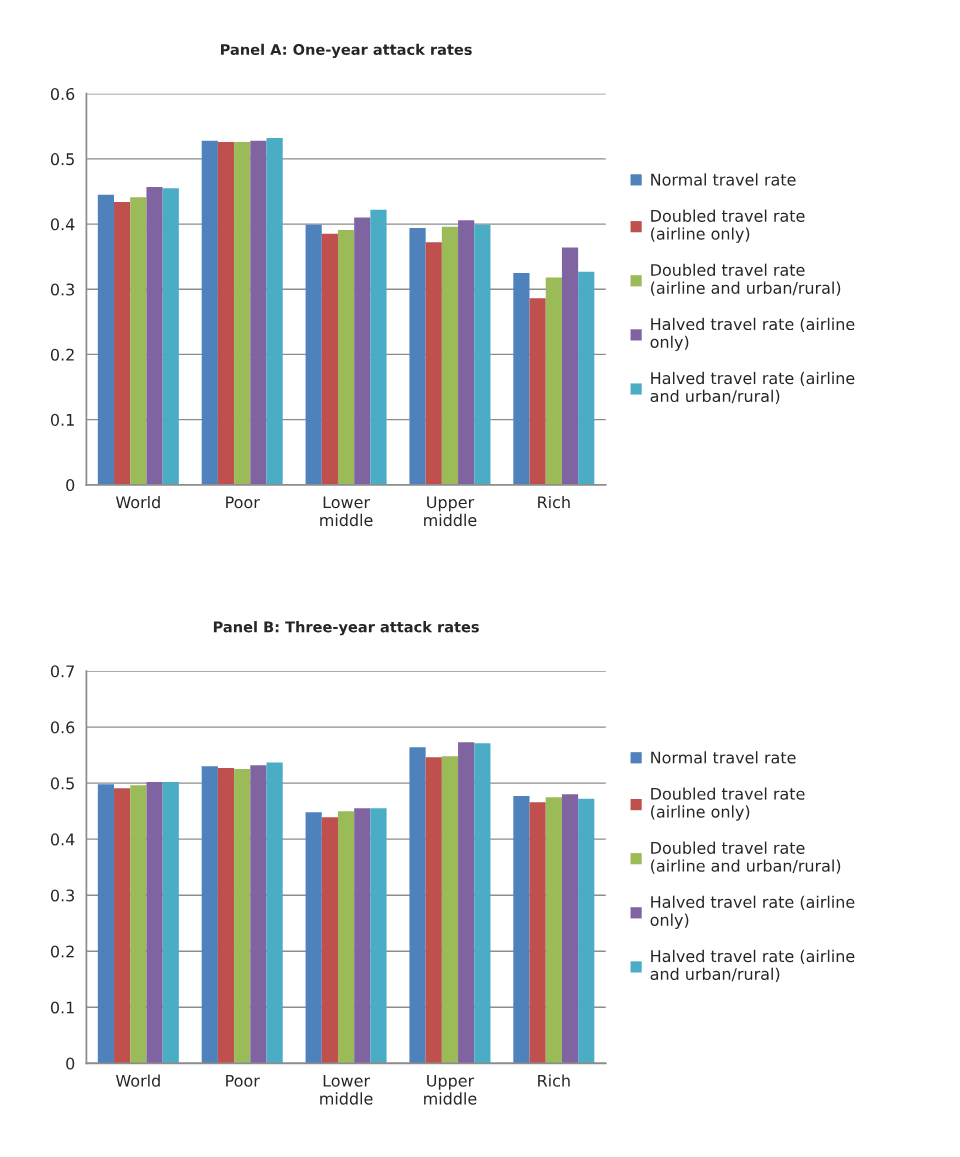  What do you see at coordinates (62, 671) in the screenshot?
I see `y-tick-label: 0.7` at bounding box center [62, 671].